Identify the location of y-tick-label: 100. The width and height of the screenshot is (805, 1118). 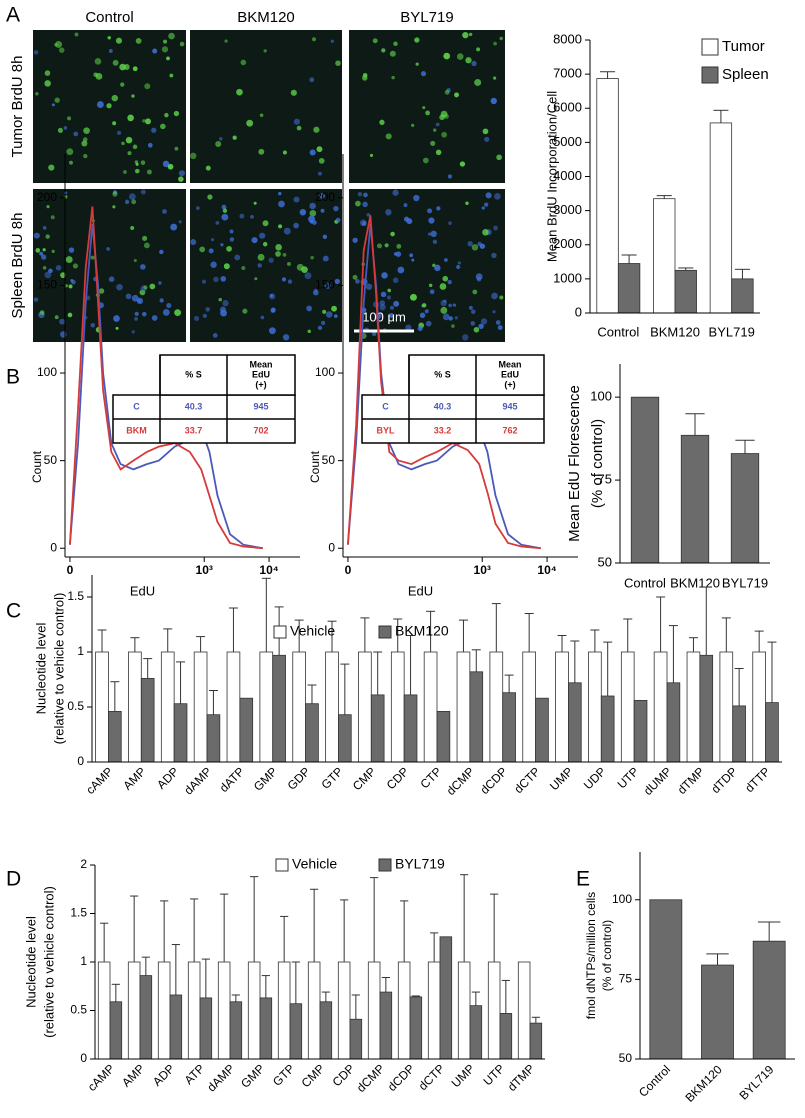
(622, 899).